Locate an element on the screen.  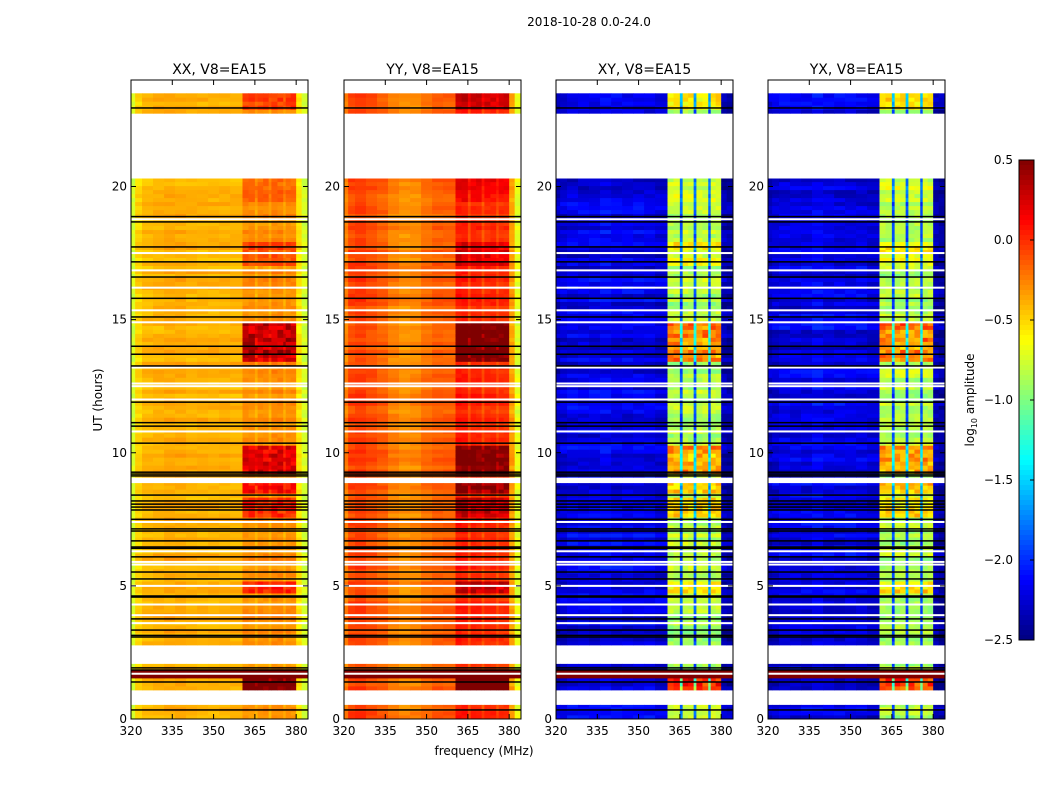
y-tick-label: 10 is located at coordinates (119, 453).